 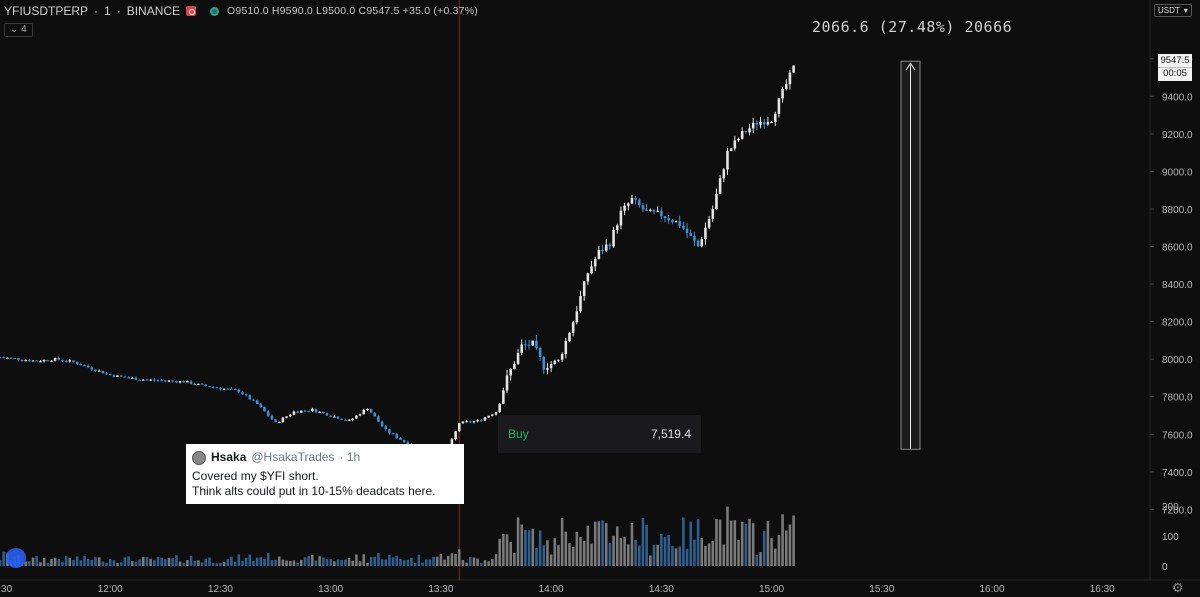 What do you see at coordinates (881, 589) in the screenshot?
I see `time-tick-label: 15:30` at bounding box center [881, 589].